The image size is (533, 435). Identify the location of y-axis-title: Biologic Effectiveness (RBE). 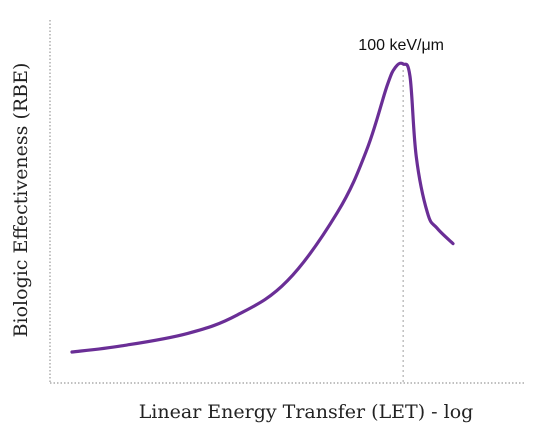
(21, 200).